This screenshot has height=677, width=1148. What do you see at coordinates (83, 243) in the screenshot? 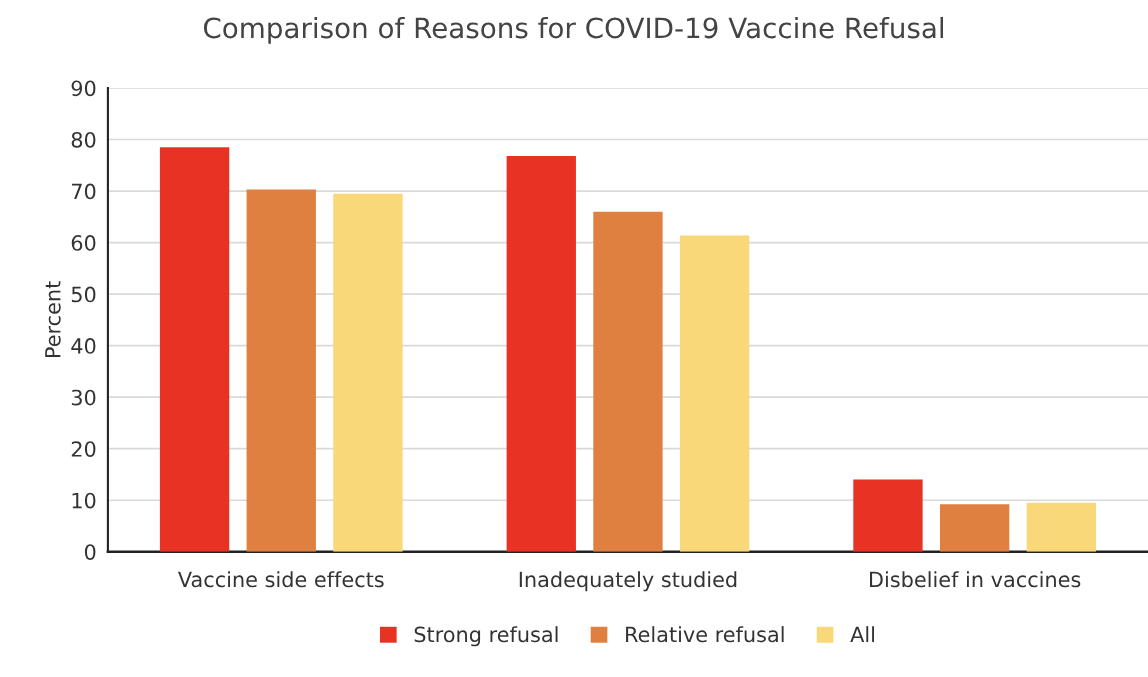
I see `y-tick-label: 60` at bounding box center [83, 243].